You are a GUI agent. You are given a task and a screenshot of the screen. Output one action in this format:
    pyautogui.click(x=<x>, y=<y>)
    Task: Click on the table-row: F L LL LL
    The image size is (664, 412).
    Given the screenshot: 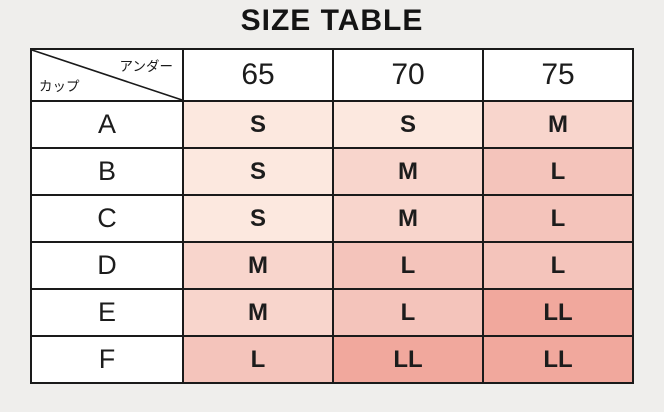 What is the action you would take?
    pyautogui.click(x=332, y=359)
    